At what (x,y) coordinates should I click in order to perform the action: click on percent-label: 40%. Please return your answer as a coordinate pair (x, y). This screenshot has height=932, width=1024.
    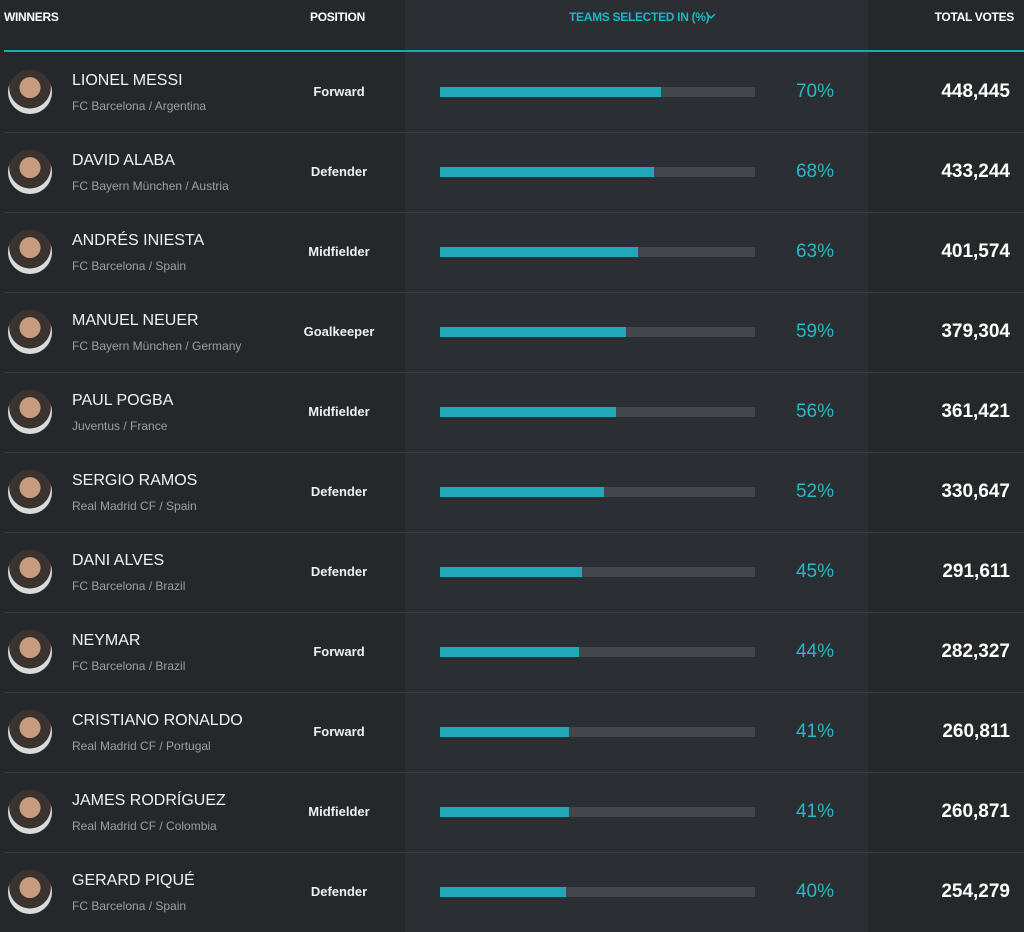
    Looking at the image, I should click on (815, 891).